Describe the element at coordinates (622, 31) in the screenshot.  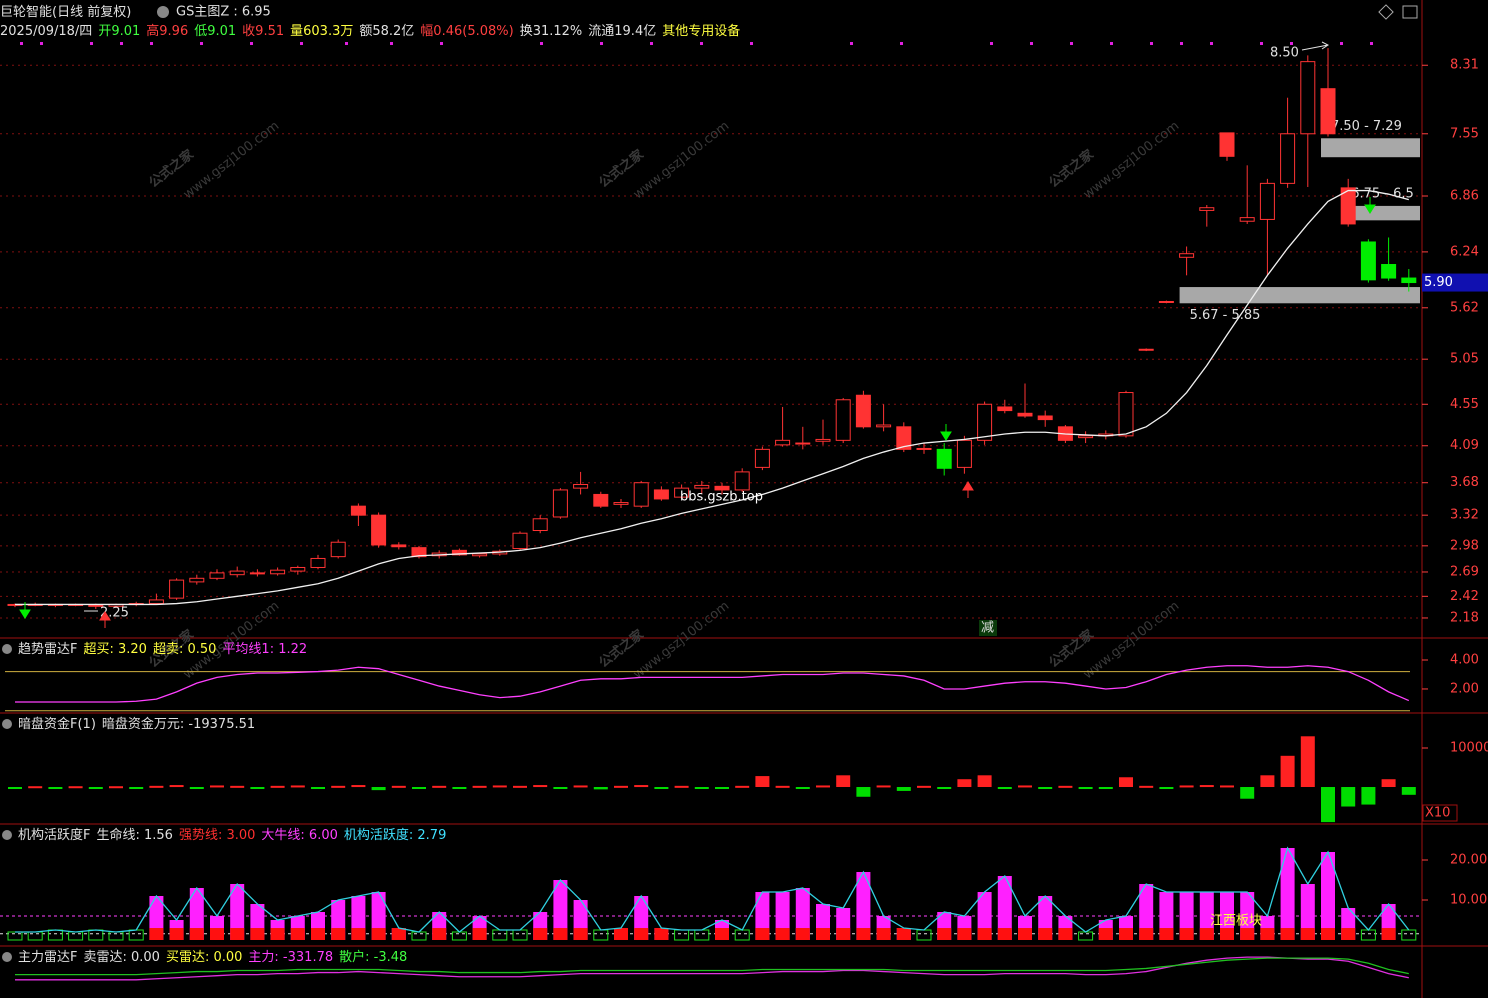
I see `header-item: 流通19.4亿` at that location.